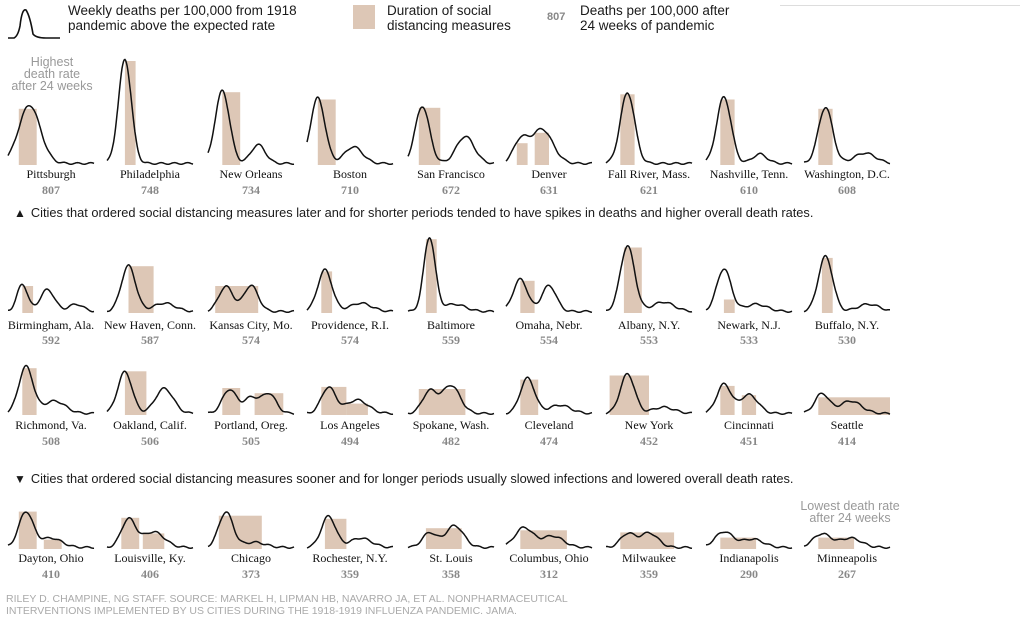 The height and width of the screenshot is (621, 1020). What do you see at coordinates (150, 425) in the screenshot?
I see `city-name: Oakland, Calif.` at bounding box center [150, 425].